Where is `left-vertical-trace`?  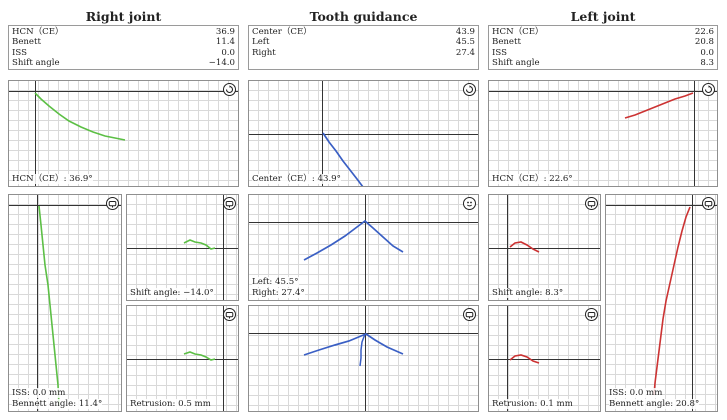 left-vertical-trace is located at coordinates (672, 301).